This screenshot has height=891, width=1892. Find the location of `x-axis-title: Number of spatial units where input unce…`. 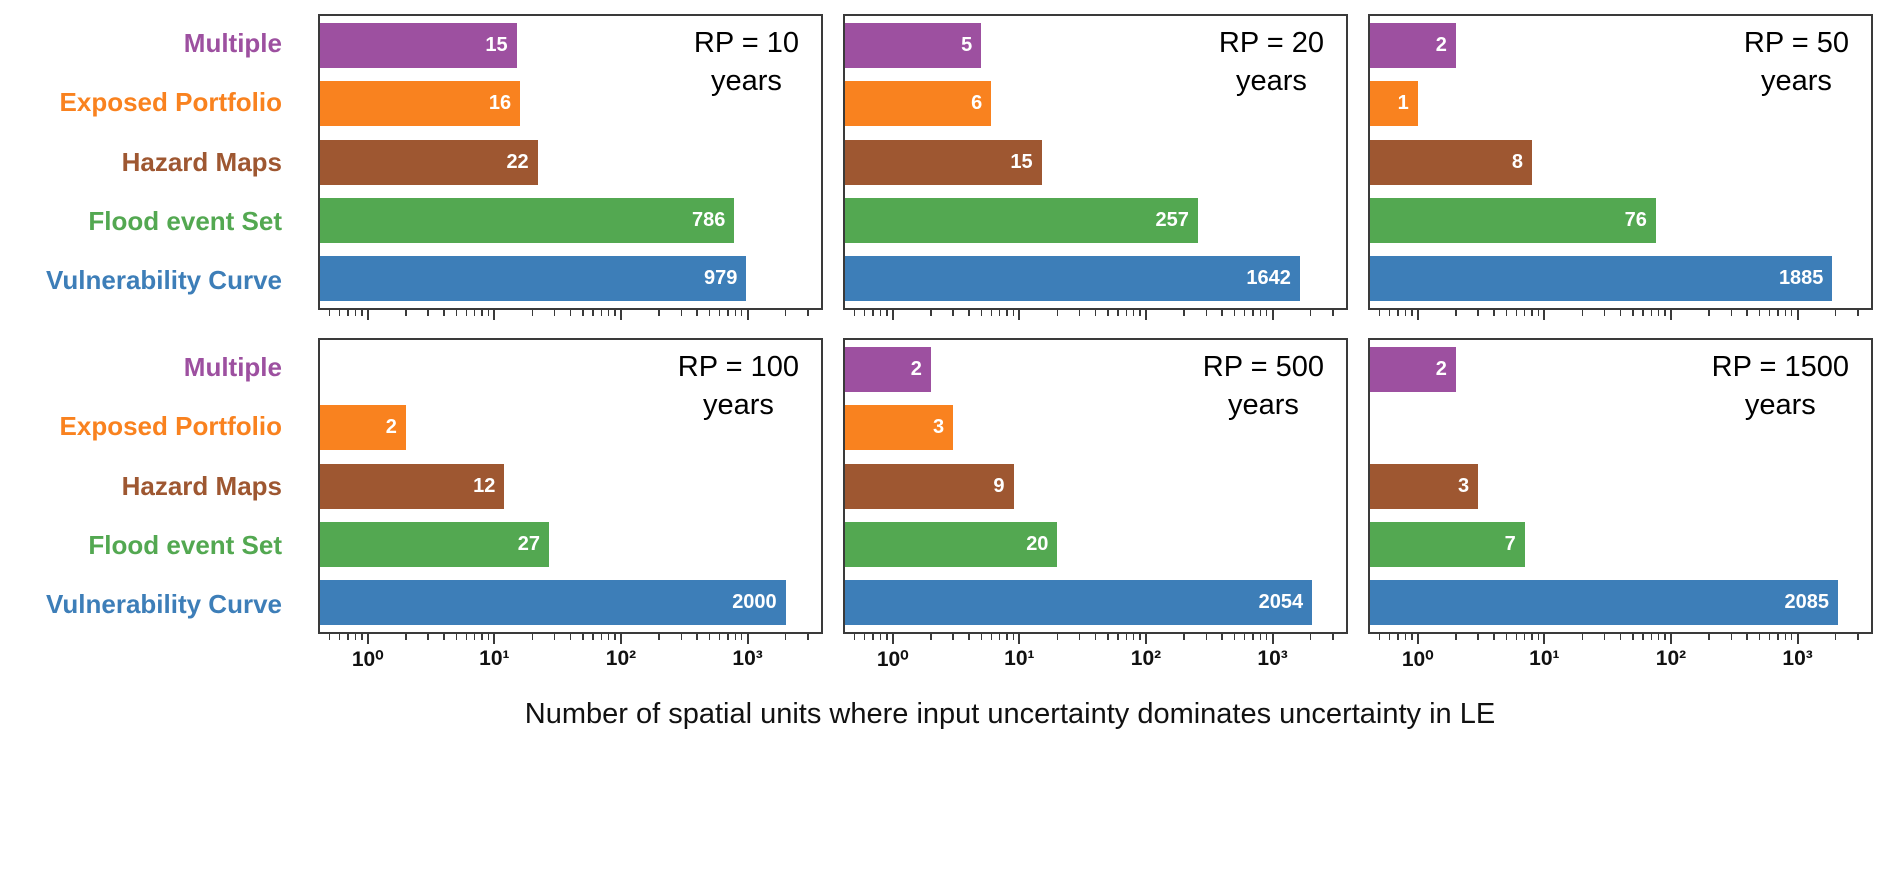

x-axis-title: Number of spatial units where input unce… is located at coordinates (1010, 714).